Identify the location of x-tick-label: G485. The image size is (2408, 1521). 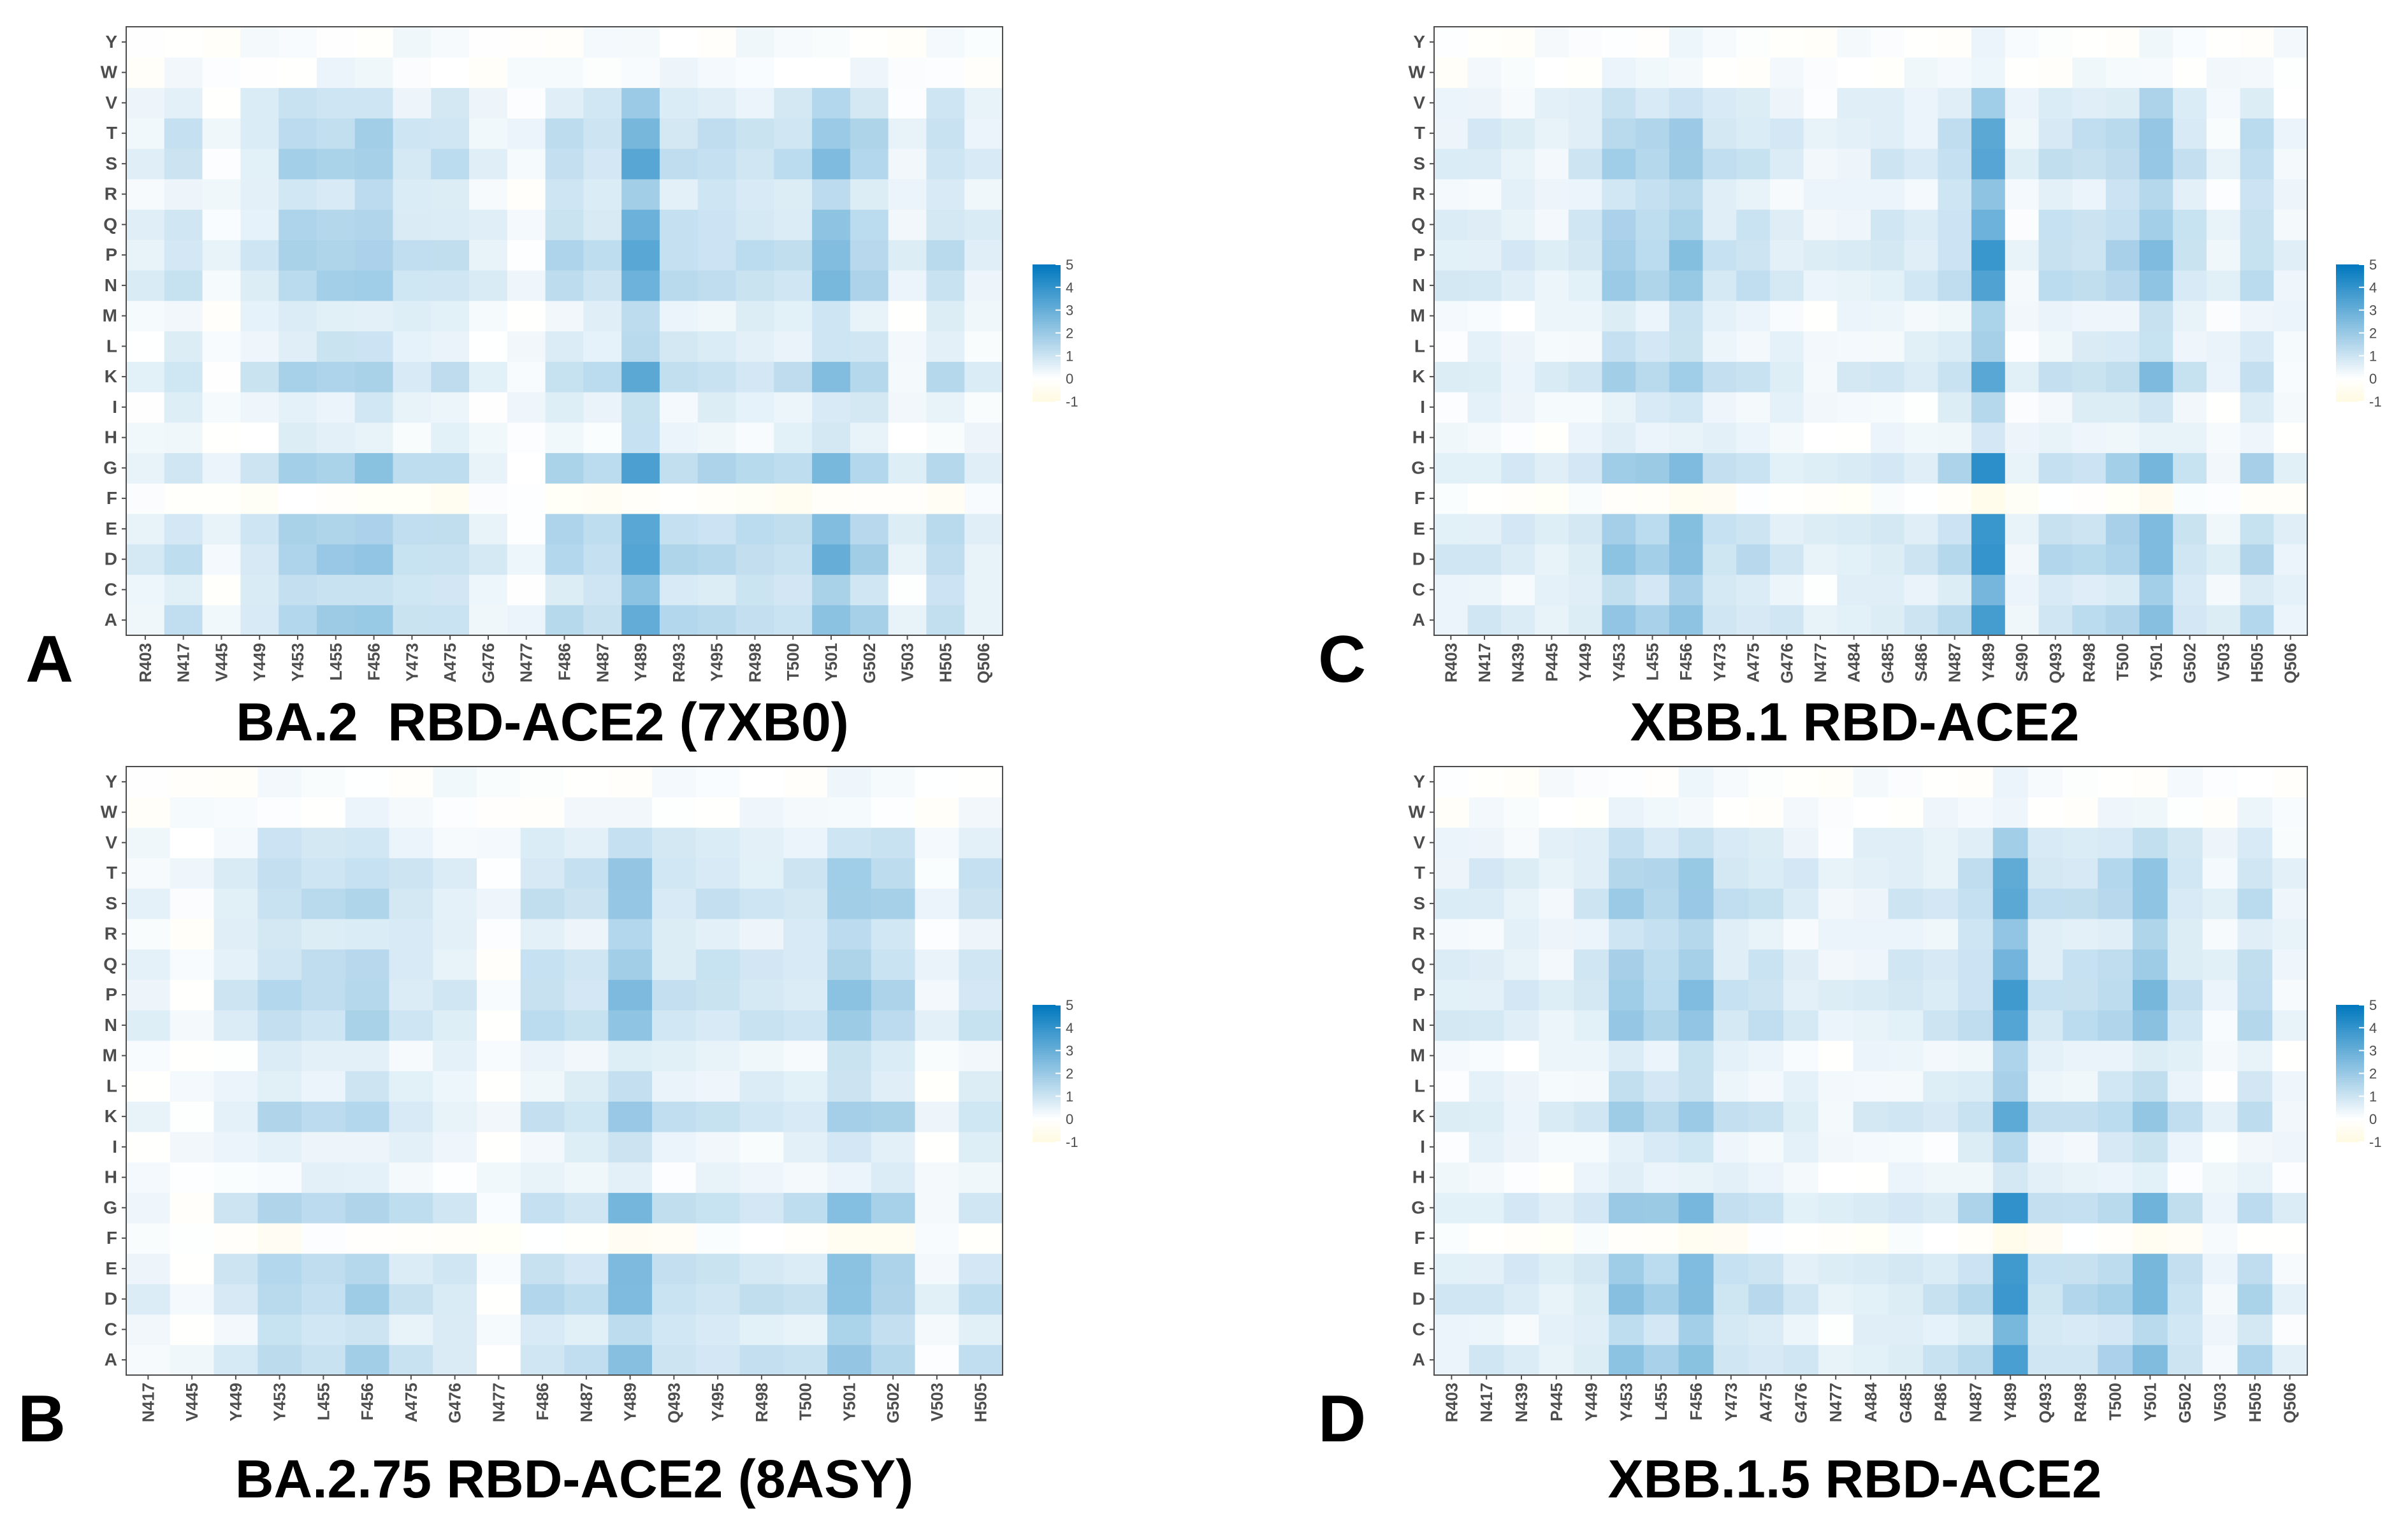
(1905, 1404).